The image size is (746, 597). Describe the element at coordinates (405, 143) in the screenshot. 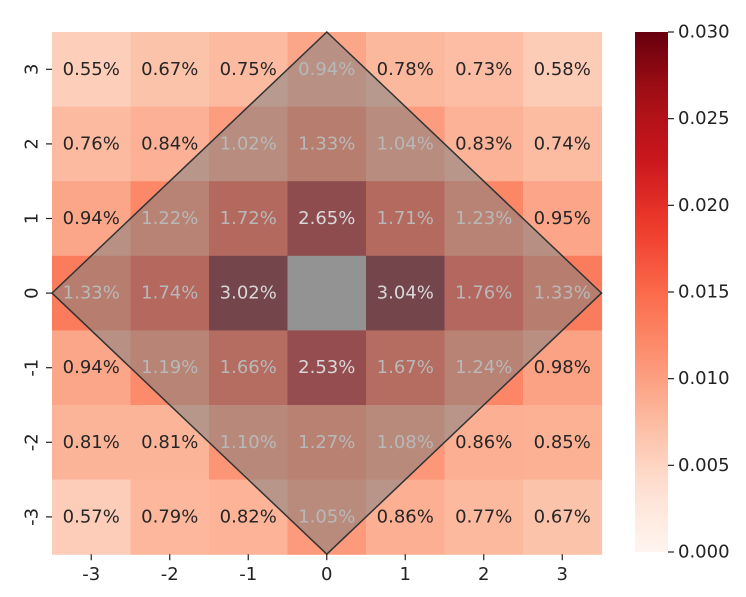

I see `cell-label: 1.04%` at that location.